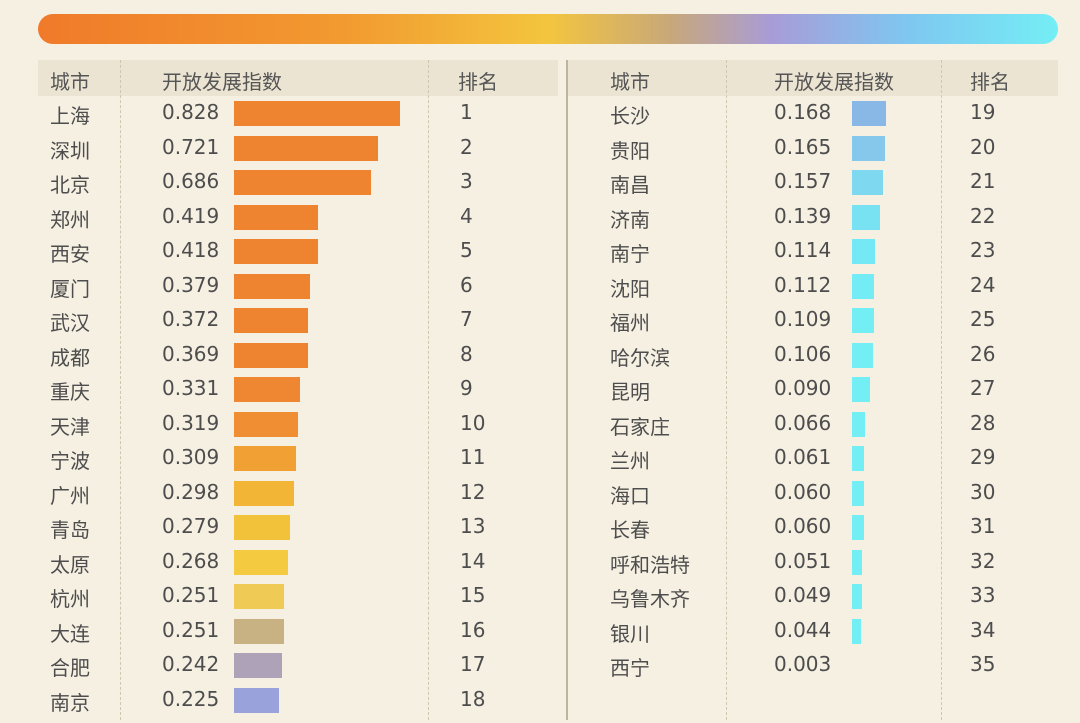 Image resolution: width=1080 pixels, height=723 pixels. Describe the element at coordinates (191, 250) in the screenshot. I see `index-value: 0.418` at that location.